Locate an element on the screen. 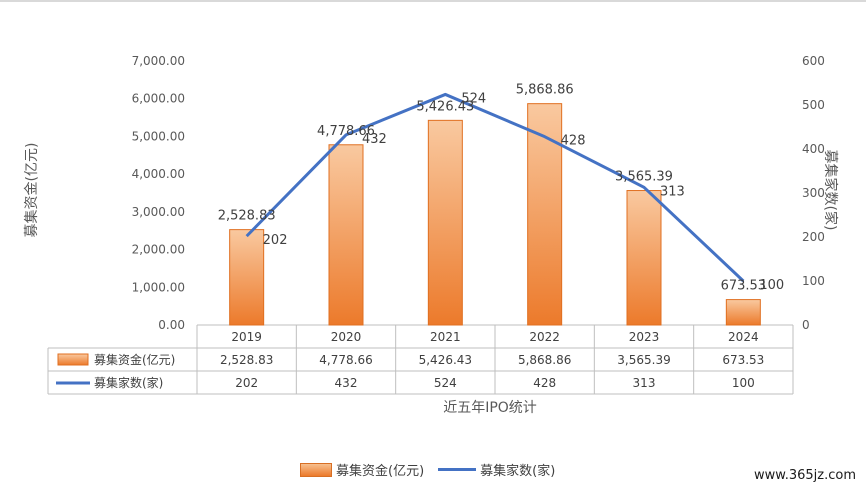 This screenshot has width=866, height=493. legend-bar-swatch is located at coordinates (316, 469).